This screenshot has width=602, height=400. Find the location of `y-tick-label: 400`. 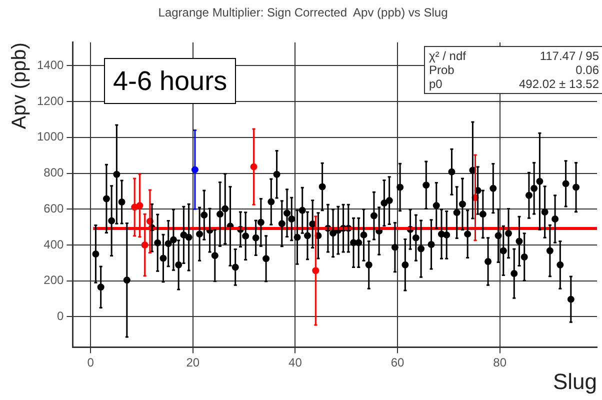

y-tick-label: 400 is located at coordinates (54, 244).